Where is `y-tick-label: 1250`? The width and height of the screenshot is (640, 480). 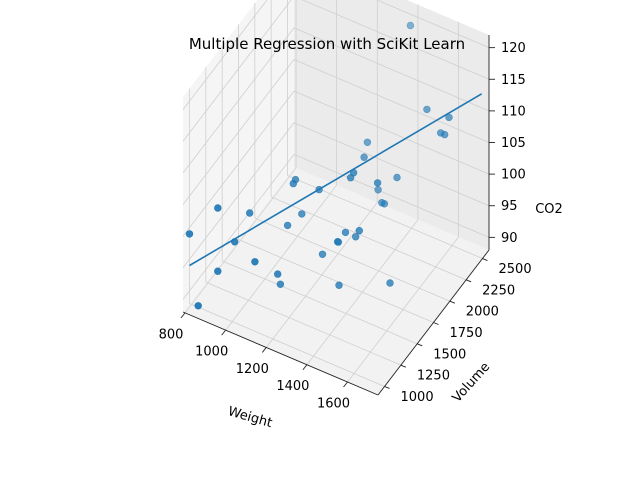
y-tick-label: 1250 is located at coordinates (433, 376).